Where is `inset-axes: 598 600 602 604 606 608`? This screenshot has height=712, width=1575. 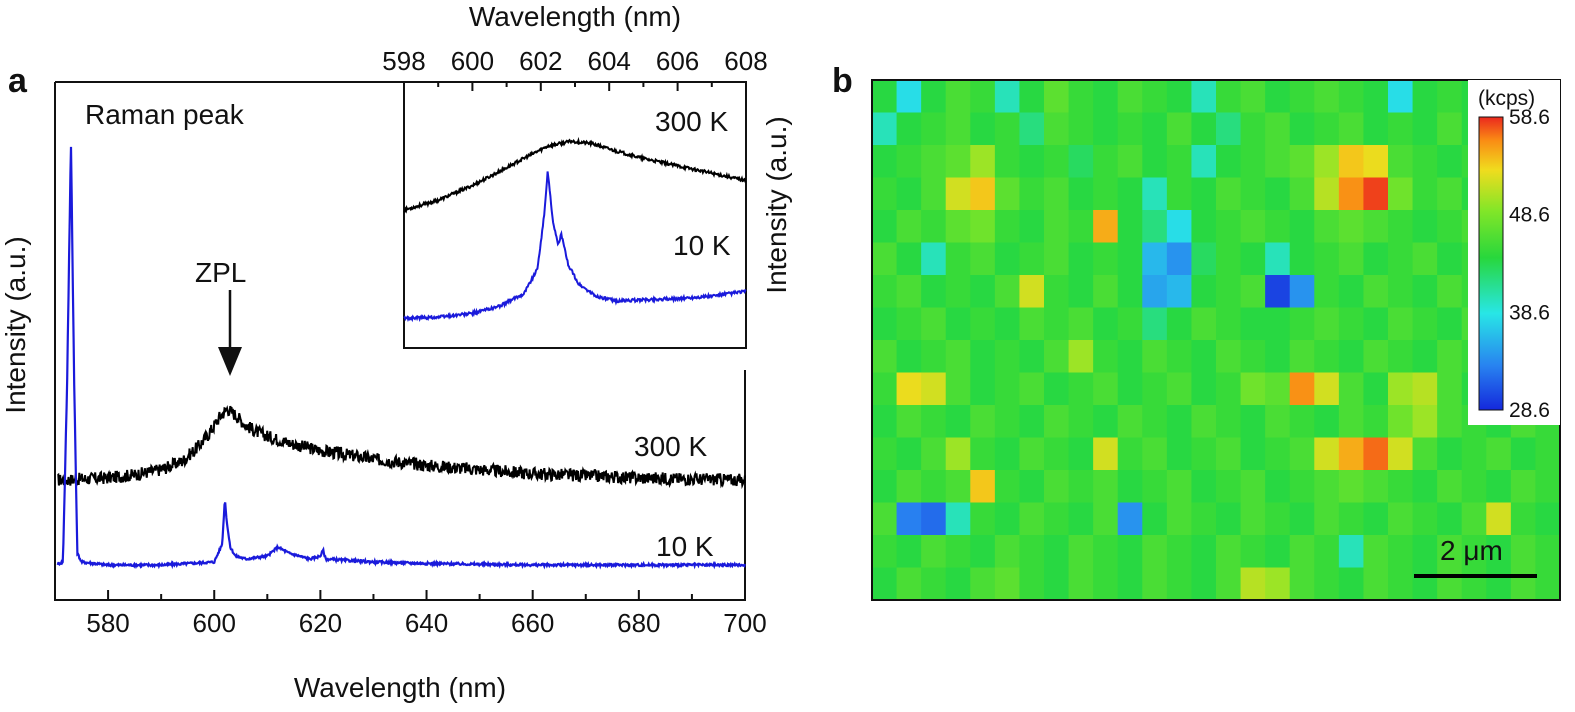 inset-axes: 598 600 602 604 606 608 is located at coordinates (575, 68).